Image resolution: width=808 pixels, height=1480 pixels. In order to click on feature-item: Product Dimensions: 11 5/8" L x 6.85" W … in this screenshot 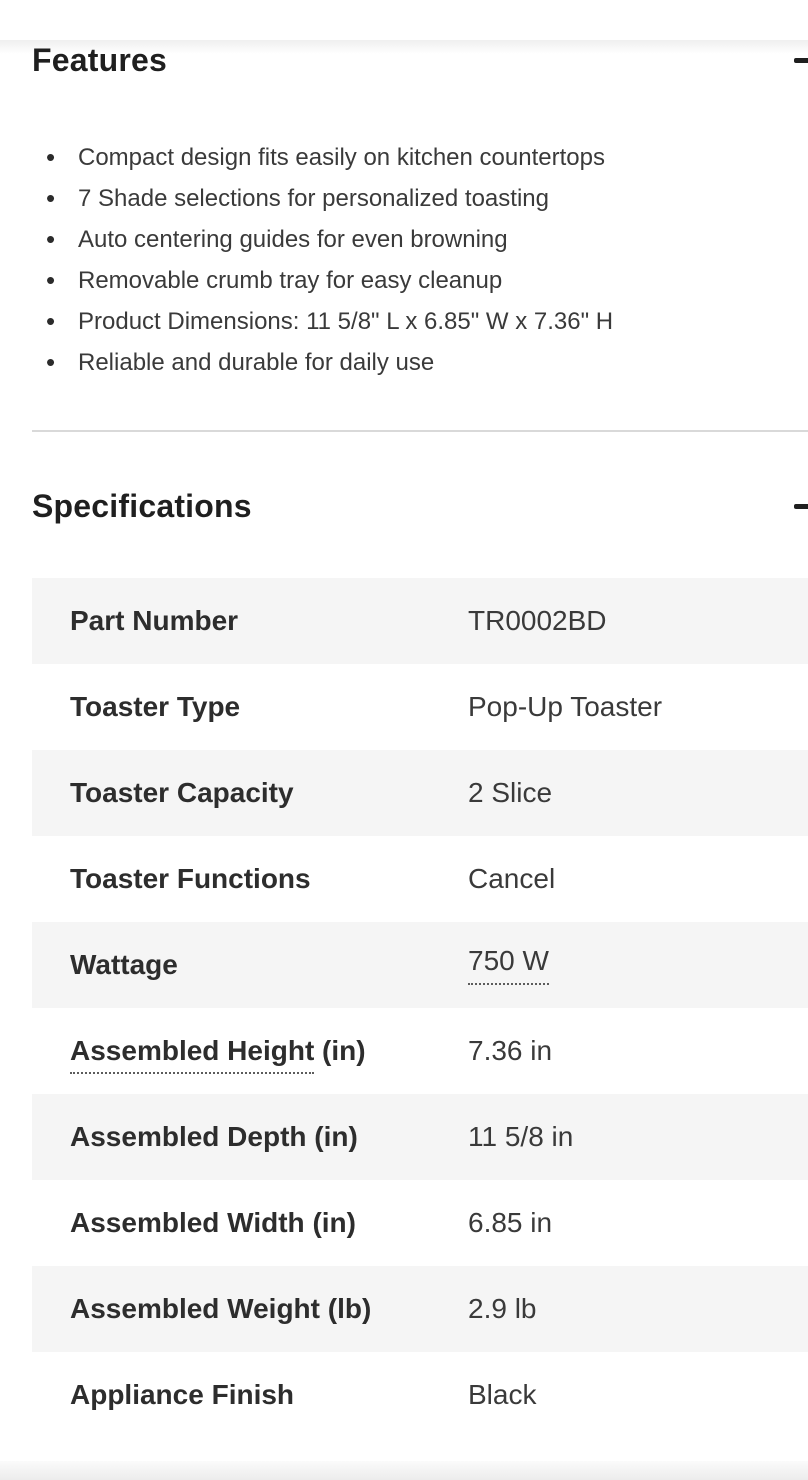, I will do `click(420, 321)`.